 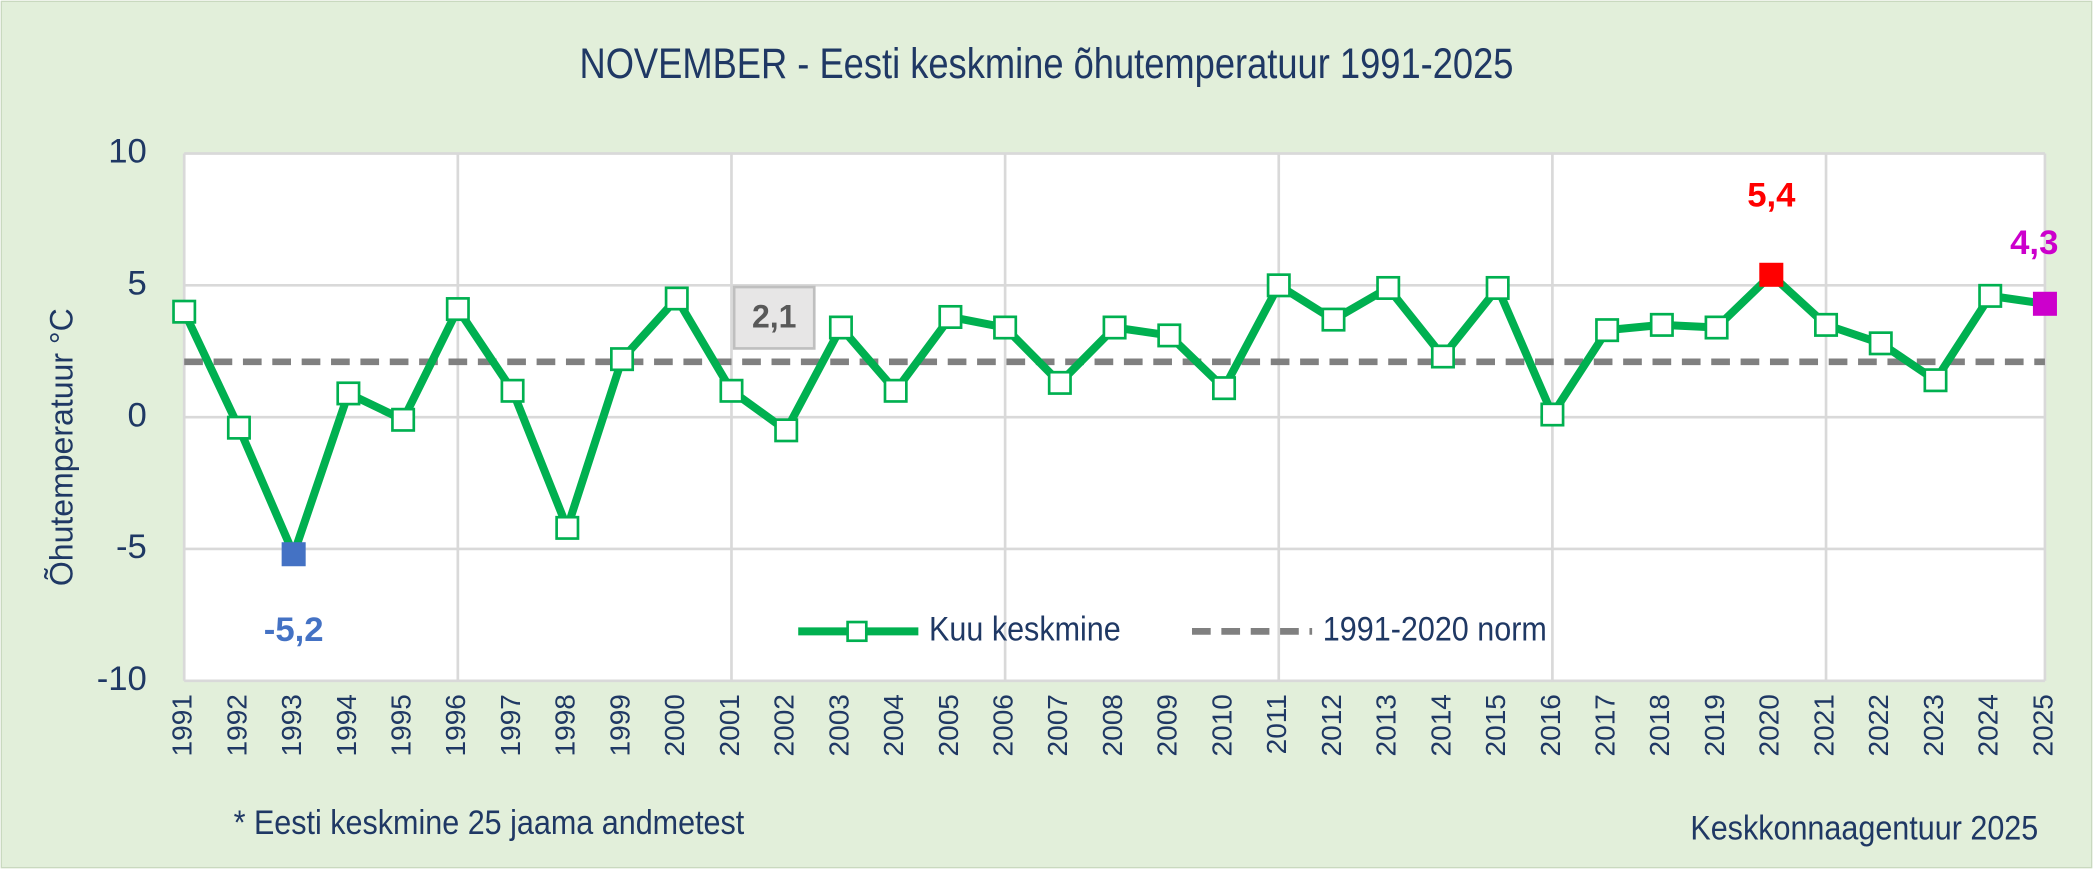 I want to click on x-tick-label: 2001, so click(x=729, y=725).